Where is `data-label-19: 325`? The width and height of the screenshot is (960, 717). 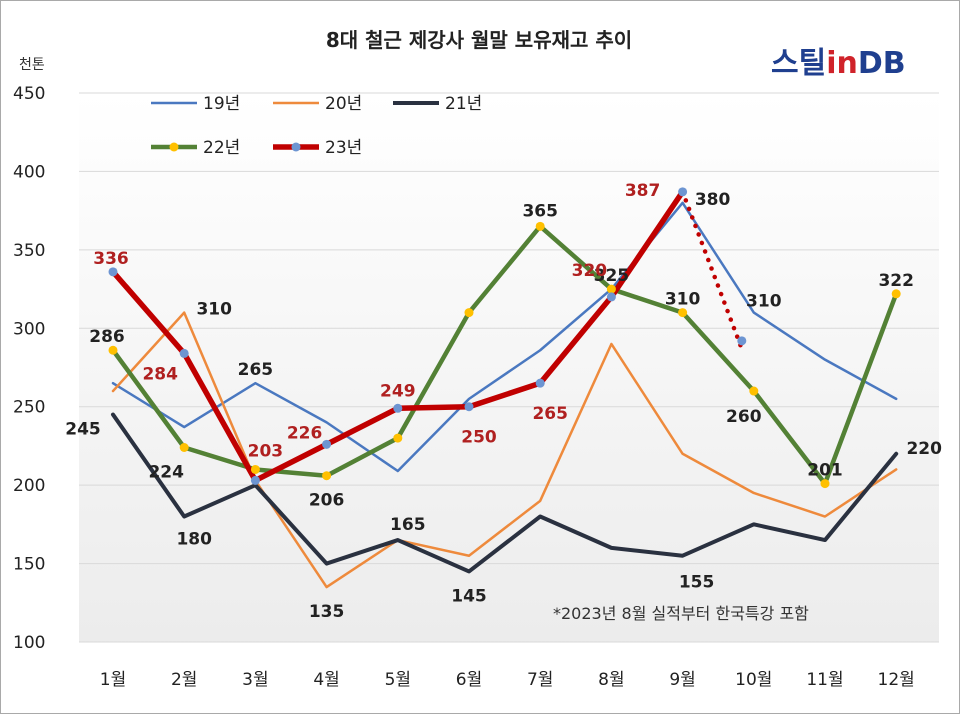 data-label-19: 325 is located at coordinates (612, 276).